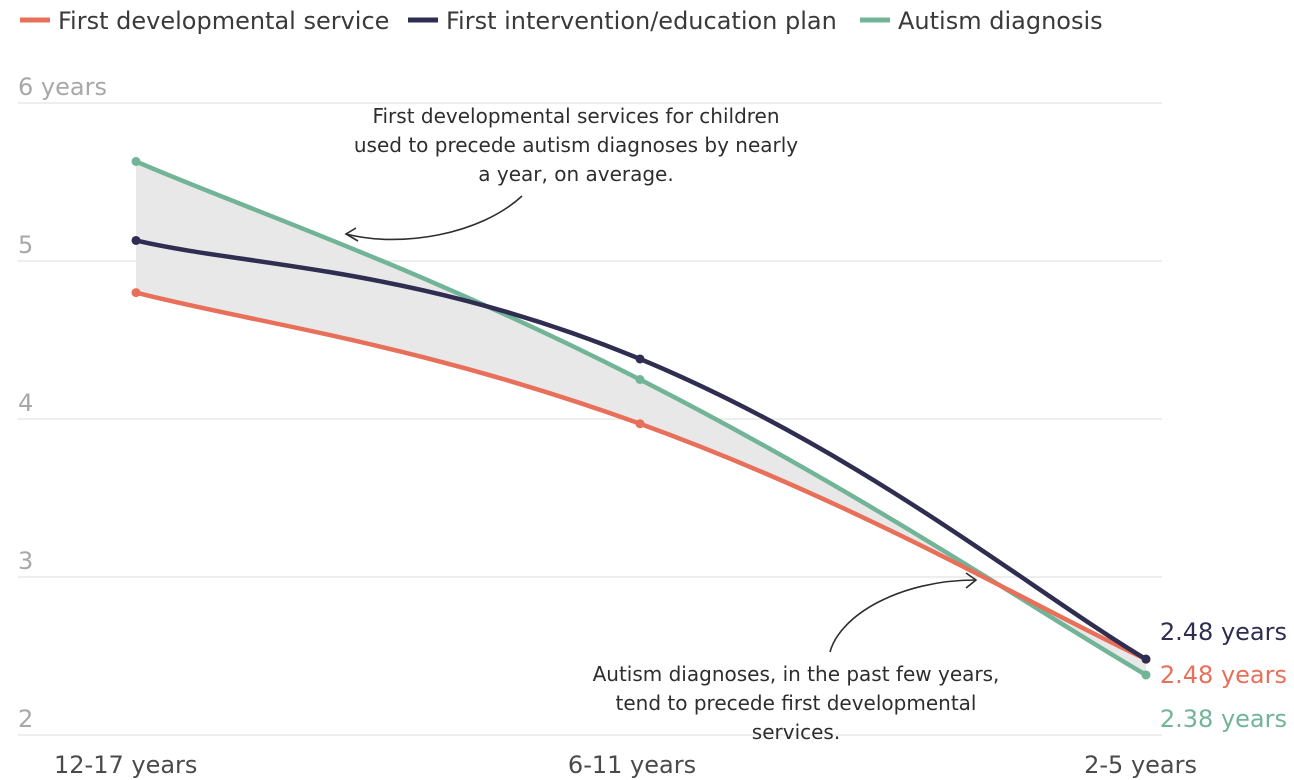 This screenshot has width=1294, height=780. I want to click on annotation-text: services., so click(796, 732).